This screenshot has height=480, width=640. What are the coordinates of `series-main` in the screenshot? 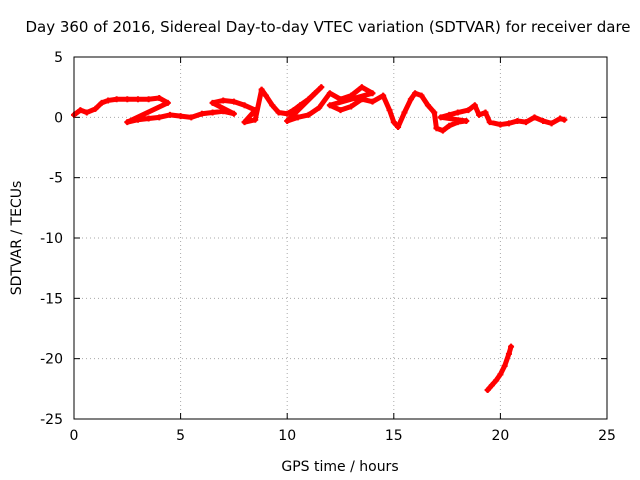 It's located at (319, 109).